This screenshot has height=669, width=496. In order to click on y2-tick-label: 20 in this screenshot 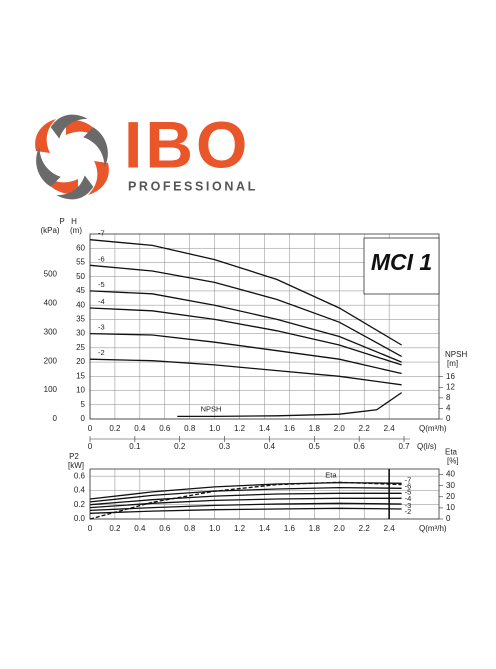, I will do `click(450, 496)`.